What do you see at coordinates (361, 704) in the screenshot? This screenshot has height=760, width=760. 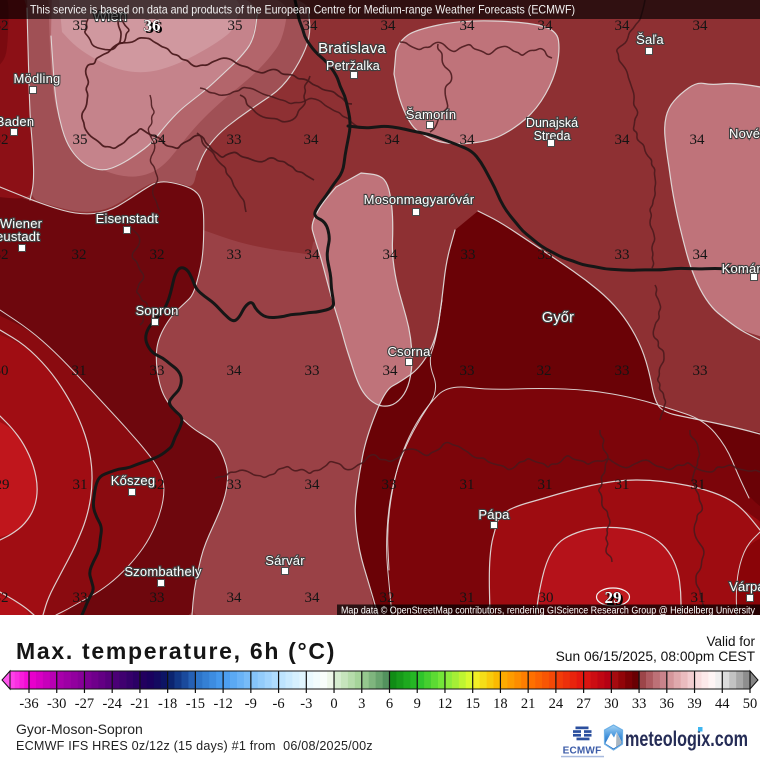 I see `svg-text: 3` at bounding box center [361, 704].